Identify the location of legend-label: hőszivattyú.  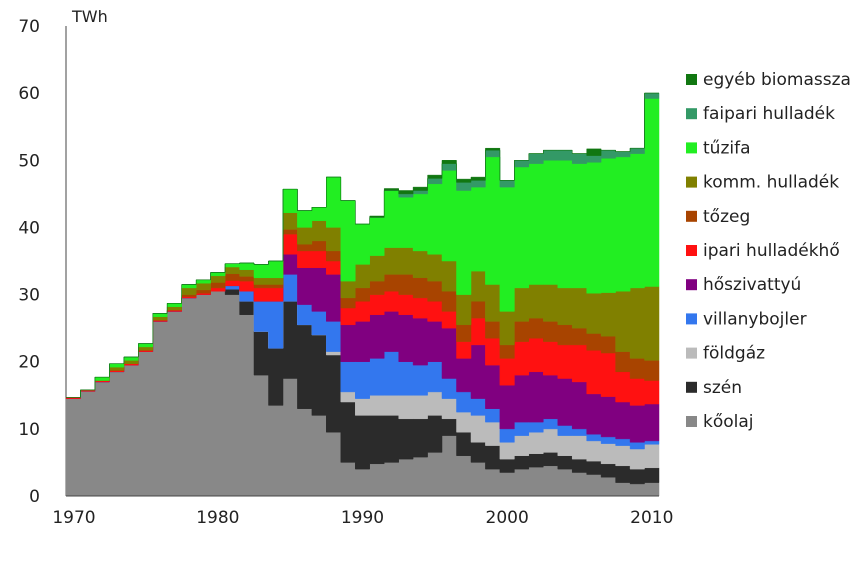
(752, 285).